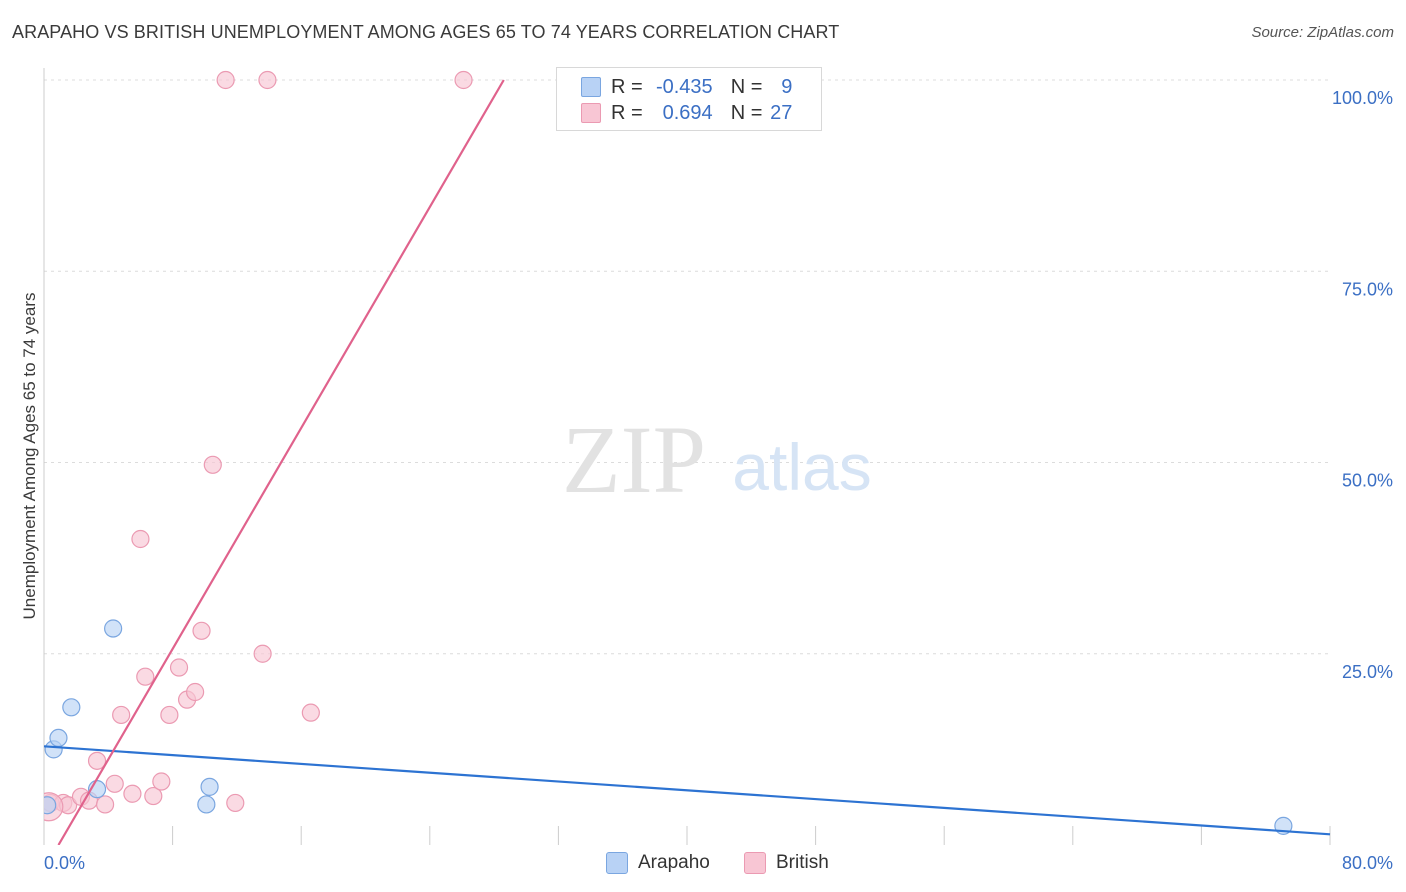 The height and width of the screenshot is (892, 1406). Describe the element at coordinates (1362, 98) in the screenshot. I see `y-tick-label: 100.0%` at that location.